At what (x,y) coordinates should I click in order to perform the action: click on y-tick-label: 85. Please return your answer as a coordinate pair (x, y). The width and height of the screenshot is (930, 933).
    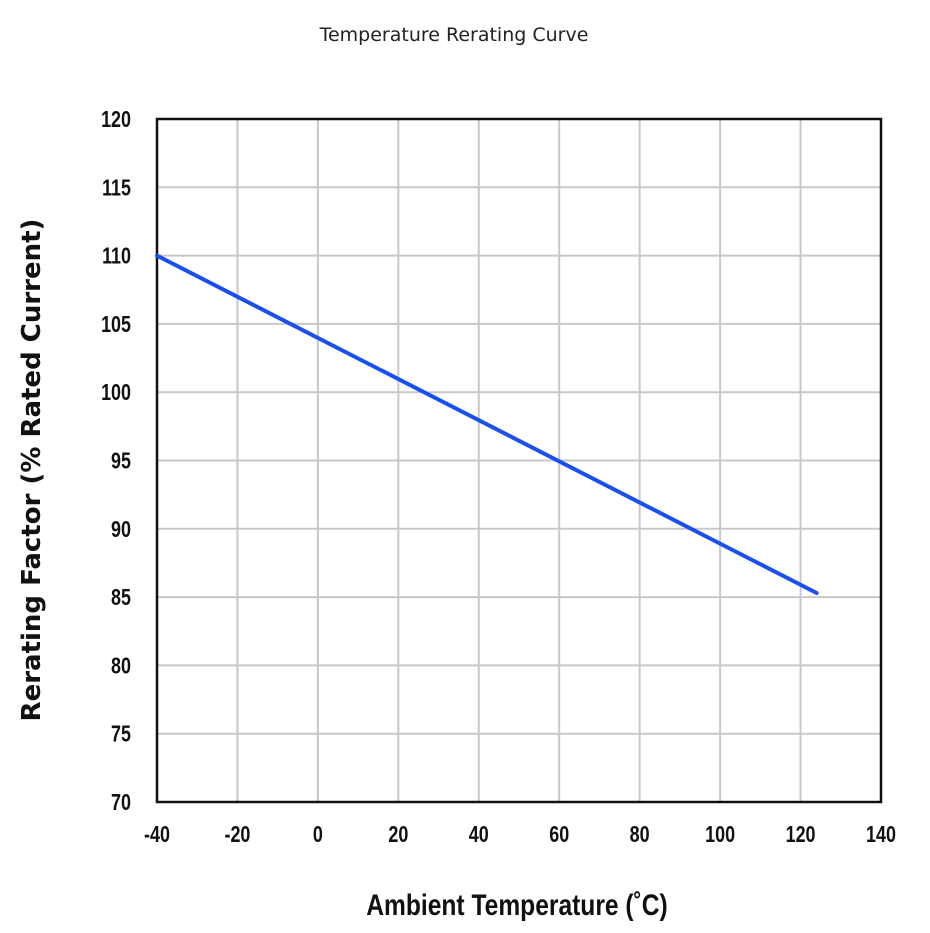
    Looking at the image, I should click on (121, 598).